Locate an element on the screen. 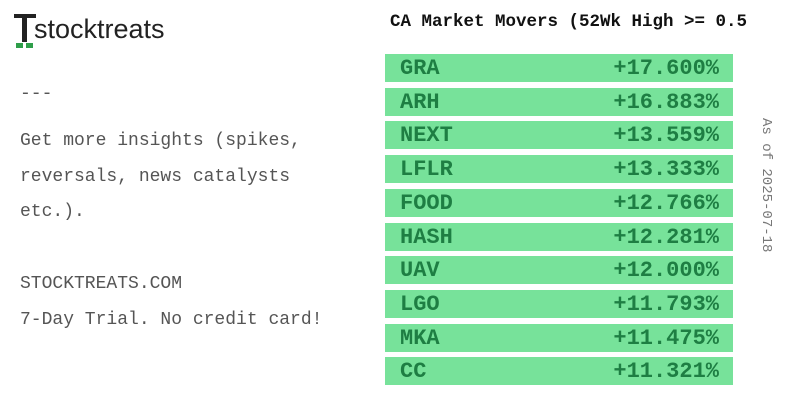 The image size is (800, 400). as-of-date: As of 2025-07-18 is located at coordinates (766, 185).